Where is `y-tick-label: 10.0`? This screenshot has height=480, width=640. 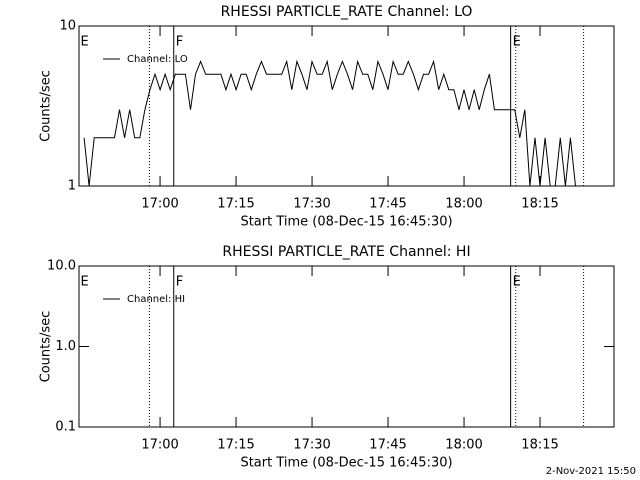
y-tick-label: 10.0 is located at coordinates (61, 266).